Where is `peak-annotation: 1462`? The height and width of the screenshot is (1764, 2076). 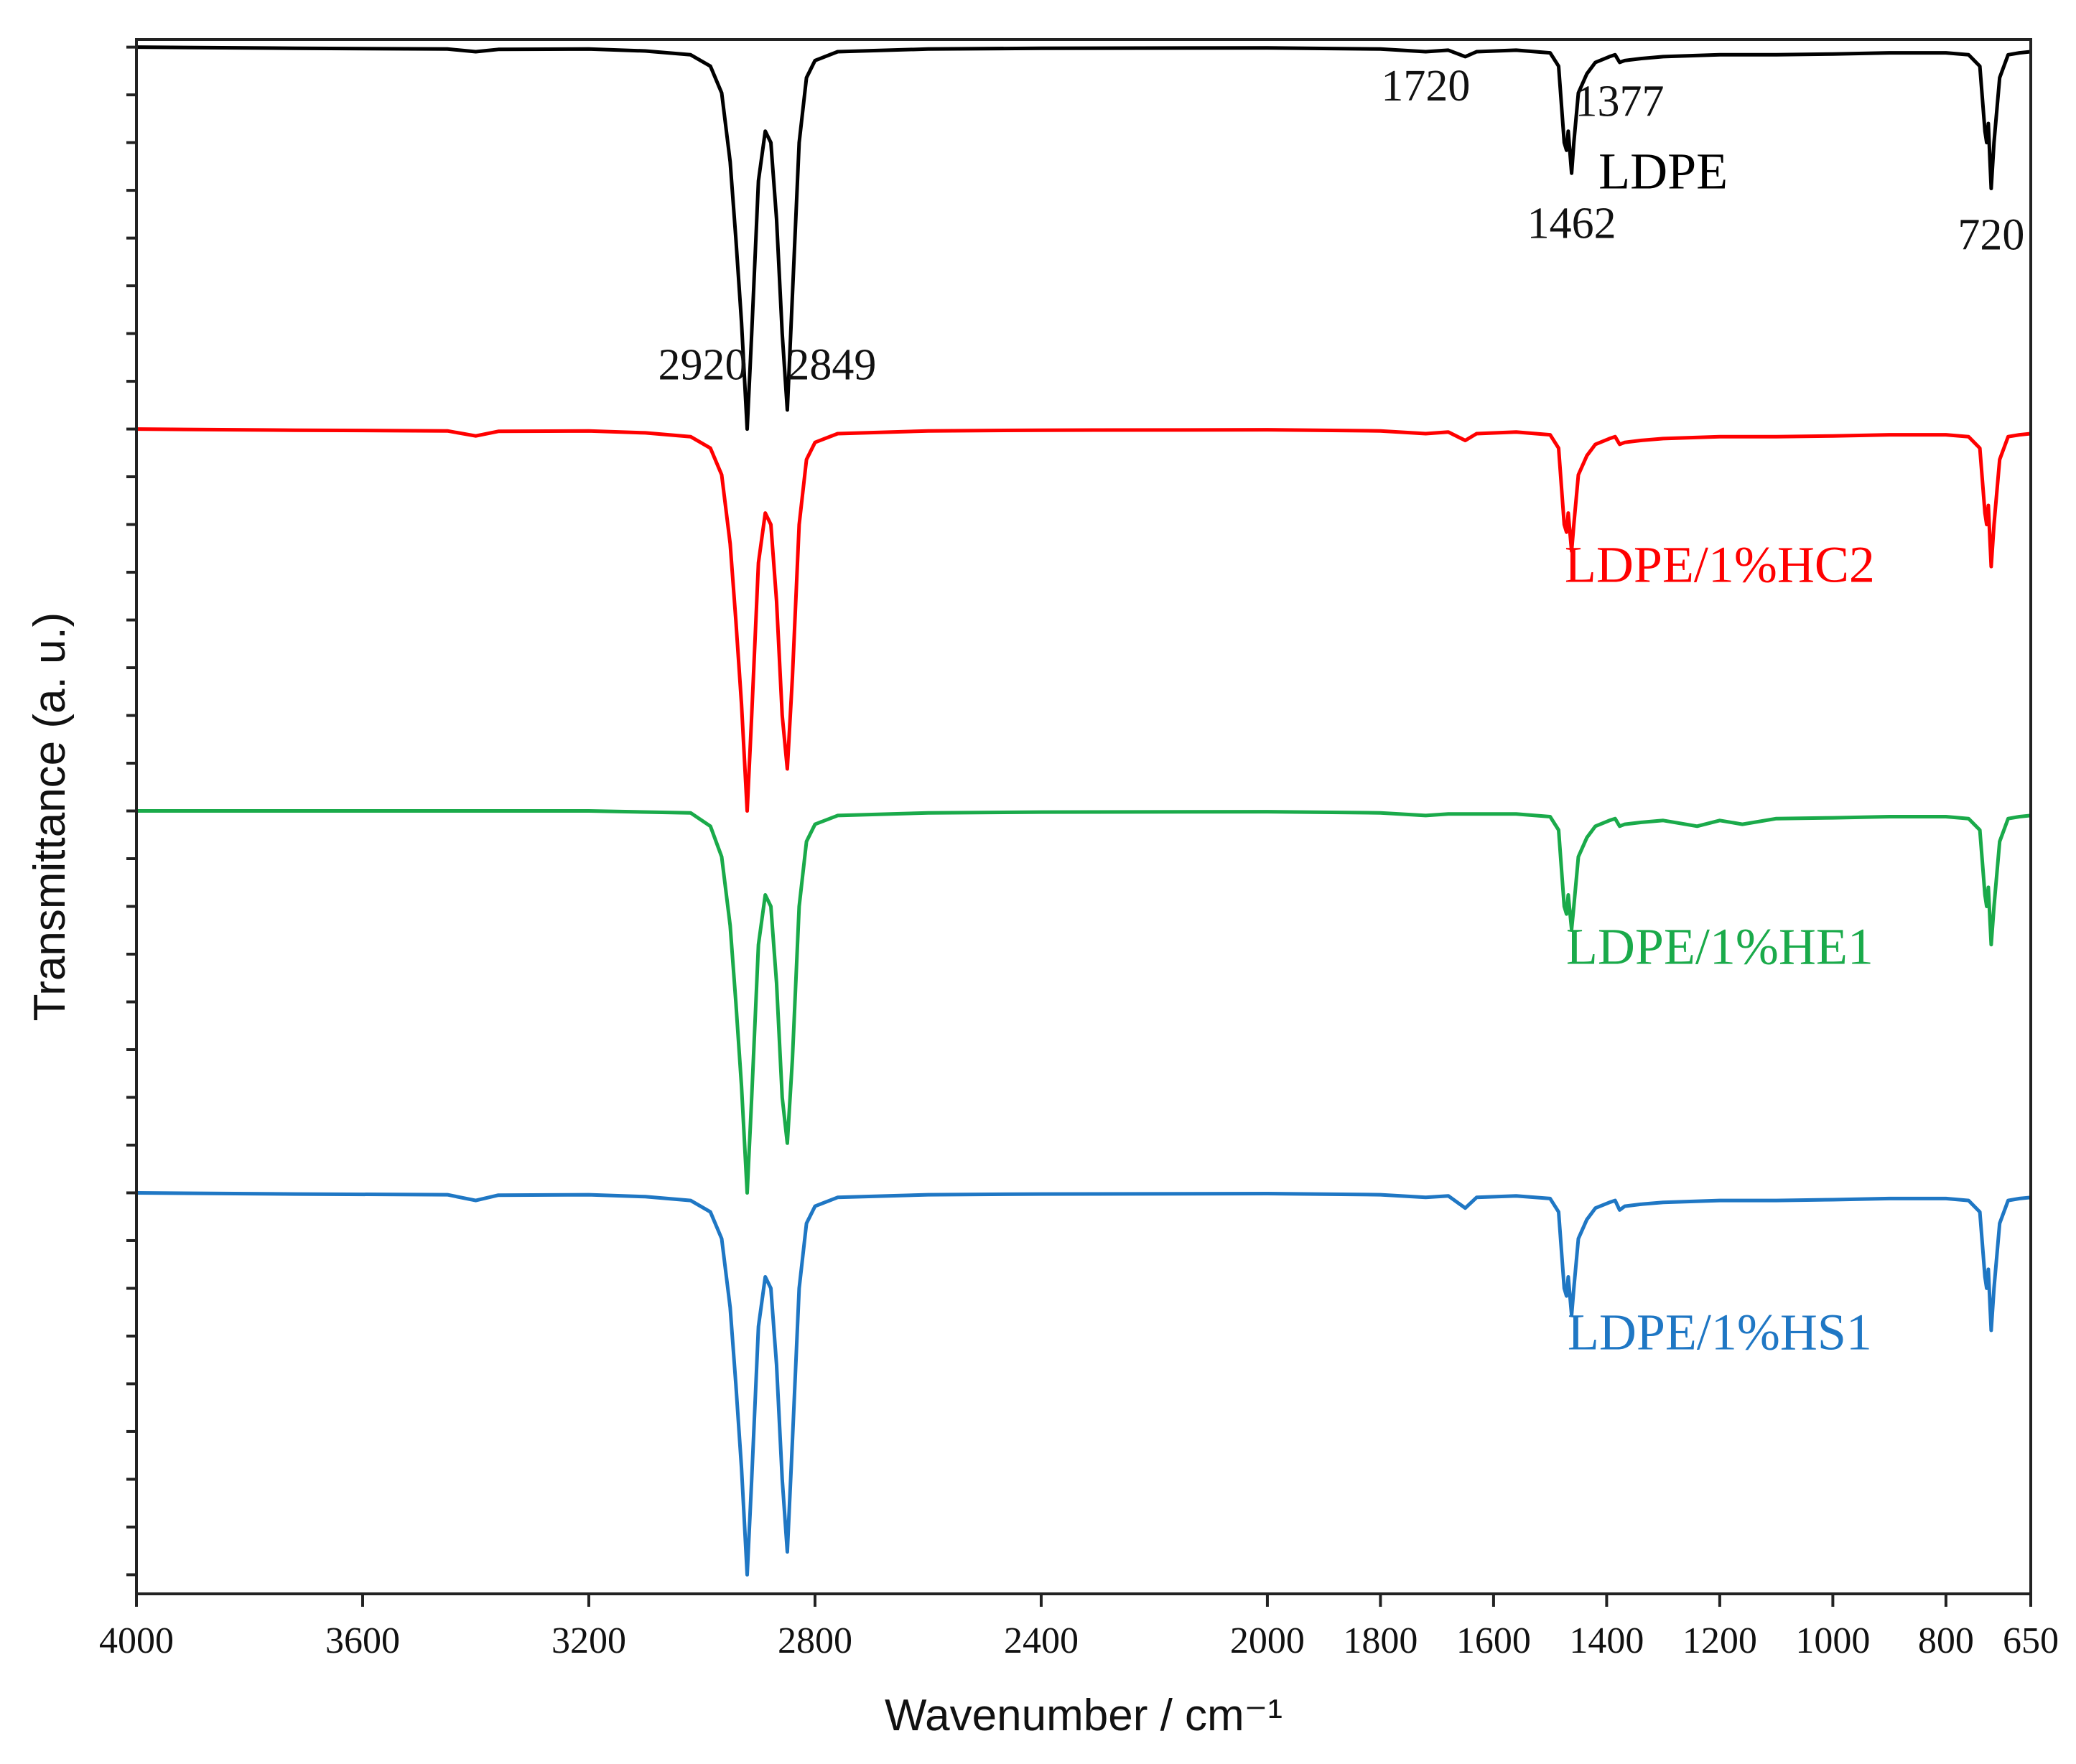
peak-annotation: 1462 is located at coordinates (1571, 224).